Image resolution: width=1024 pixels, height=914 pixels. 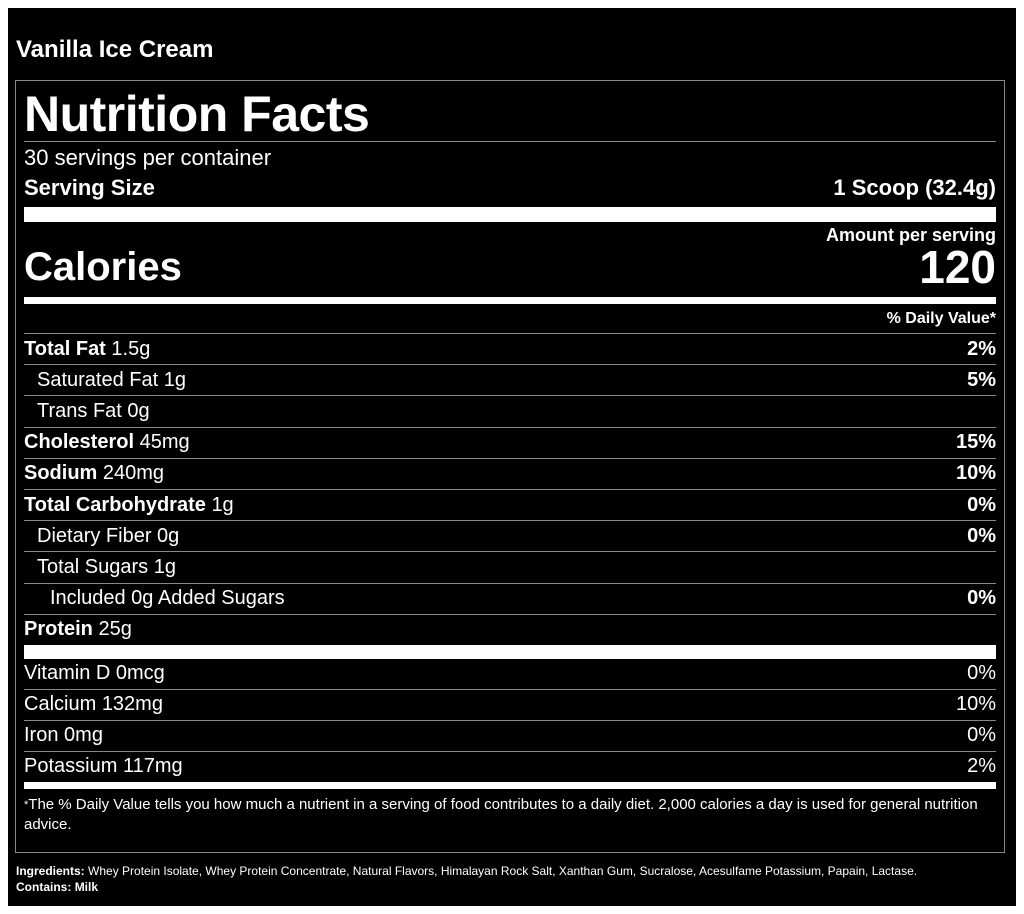 I want to click on nutrient: Total Carbohydrate 1g, so click(x=129, y=505).